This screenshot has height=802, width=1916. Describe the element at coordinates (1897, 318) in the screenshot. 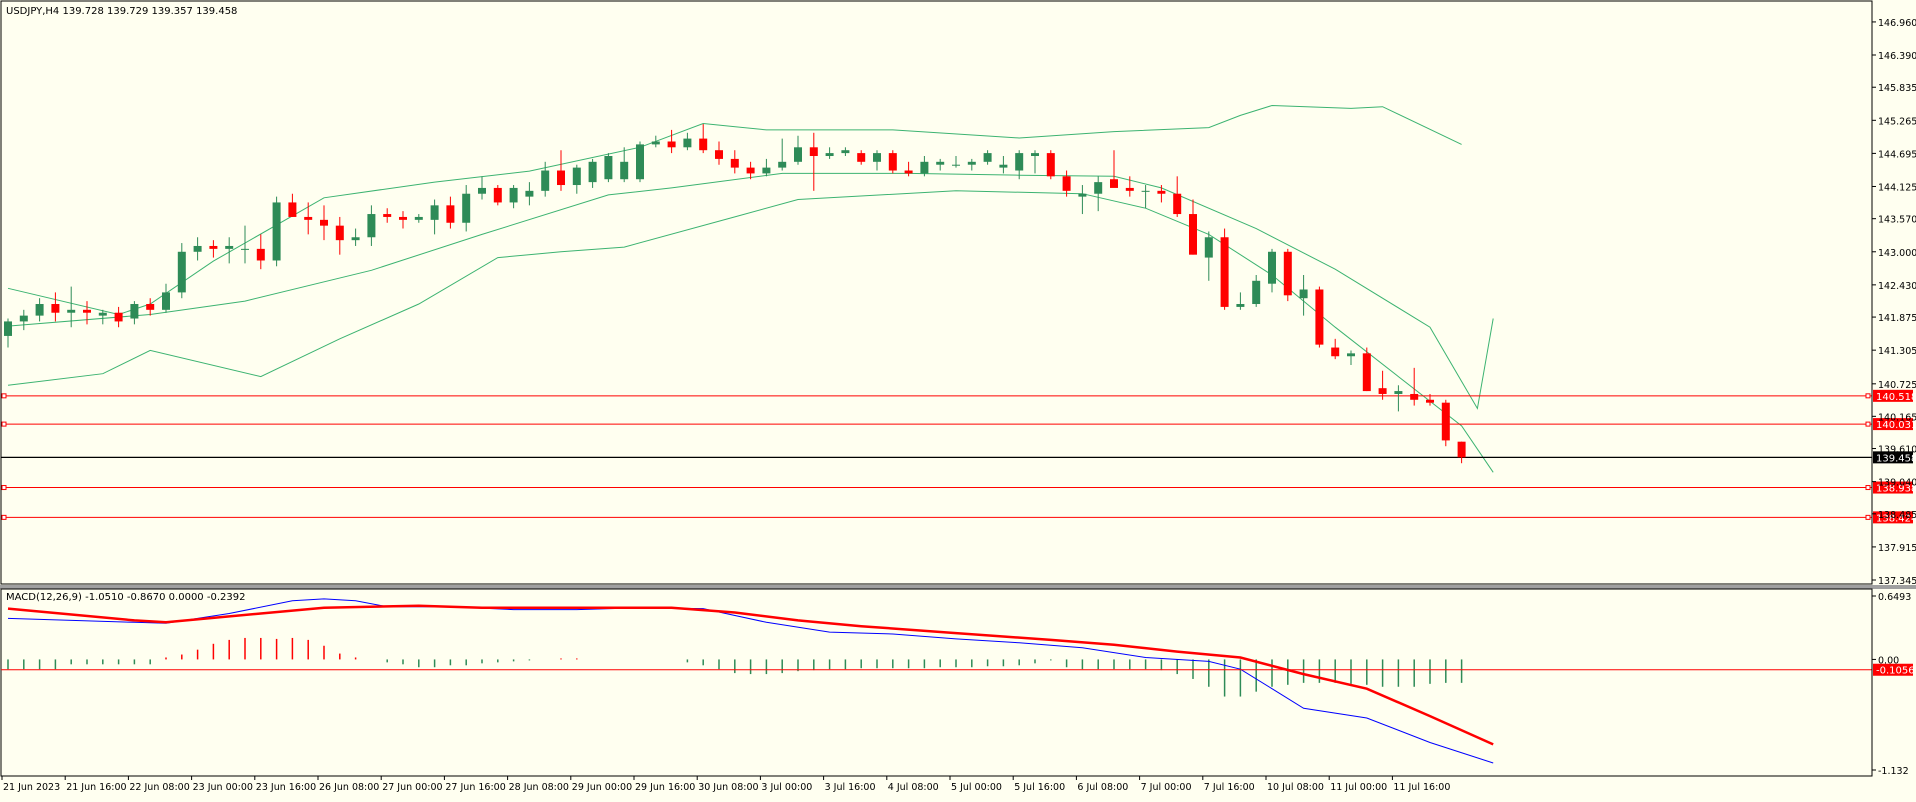

I see `price-tick-label: 141.875` at that location.